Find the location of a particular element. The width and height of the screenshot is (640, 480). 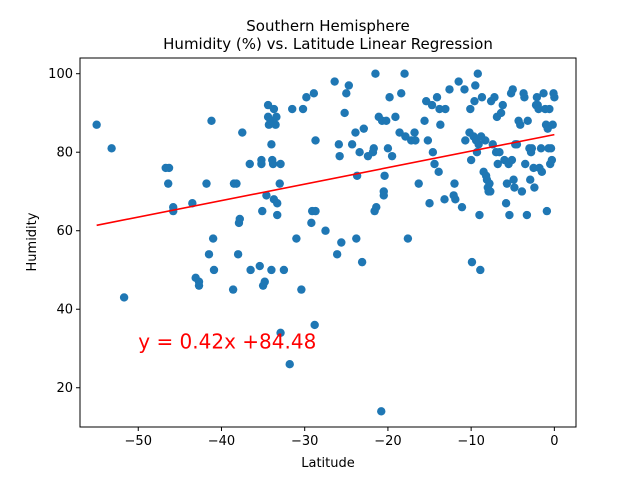

x-tick-label: −20 is located at coordinates (387, 441).